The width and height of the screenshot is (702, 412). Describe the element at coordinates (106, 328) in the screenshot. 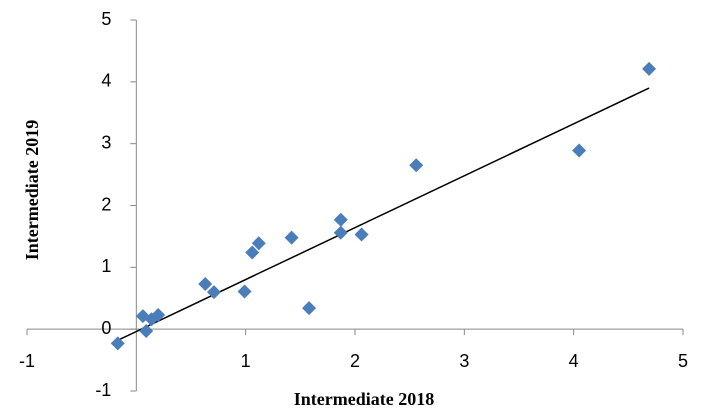

I see `y-tick-label: 0` at that location.